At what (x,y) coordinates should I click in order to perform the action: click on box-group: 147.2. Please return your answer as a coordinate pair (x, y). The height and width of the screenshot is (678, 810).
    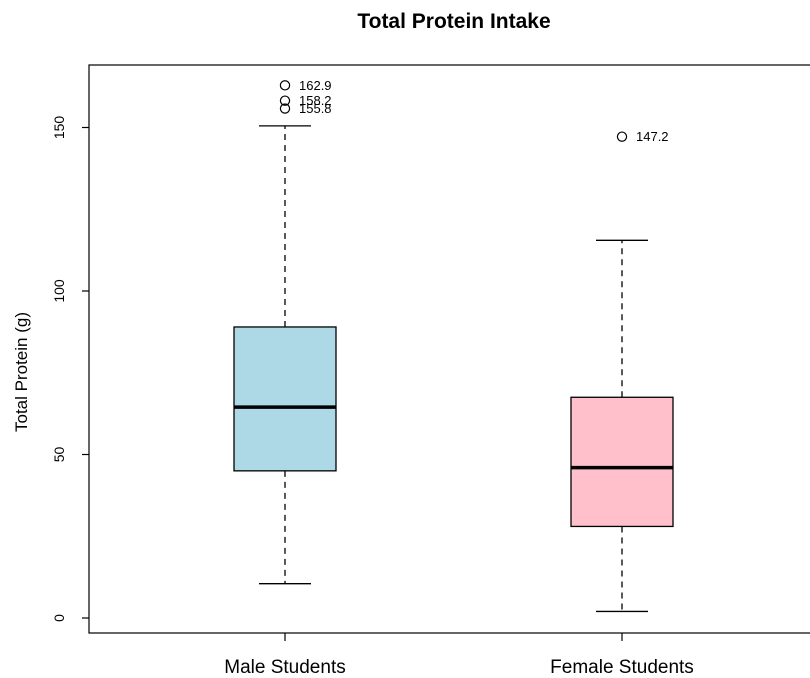
    Looking at the image, I should click on (622, 371).